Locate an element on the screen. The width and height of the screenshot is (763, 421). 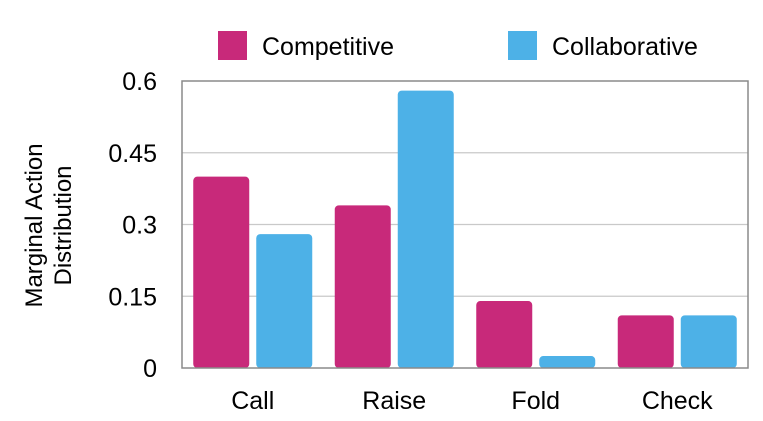
legend-swatch-competitive is located at coordinates (232, 45).